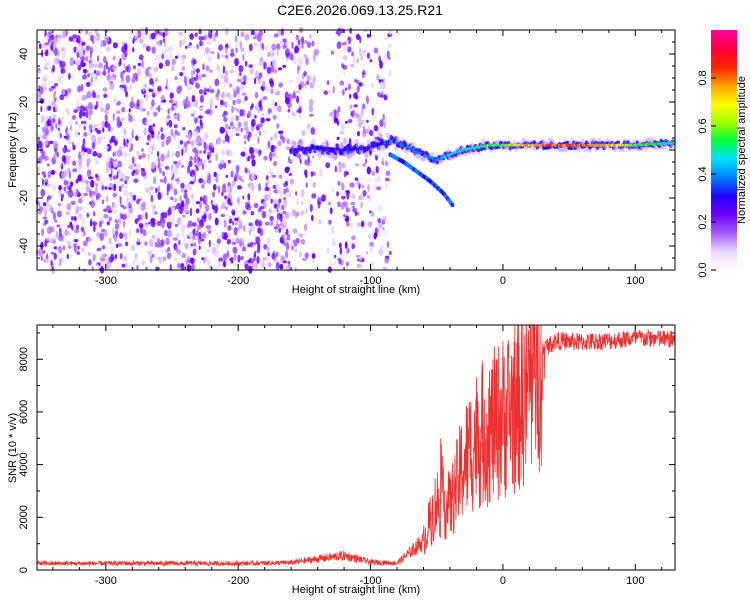 The height and width of the screenshot is (600, 750). Describe the element at coordinates (24, 517) in the screenshot. I see `snr-y-tick-label: 2000` at that location.